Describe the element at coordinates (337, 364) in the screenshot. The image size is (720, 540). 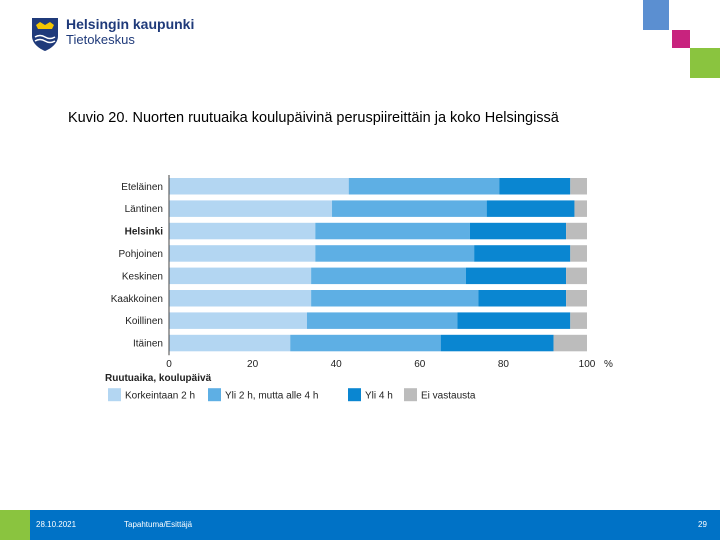
I see `x-tick-label-3: 40` at that location.